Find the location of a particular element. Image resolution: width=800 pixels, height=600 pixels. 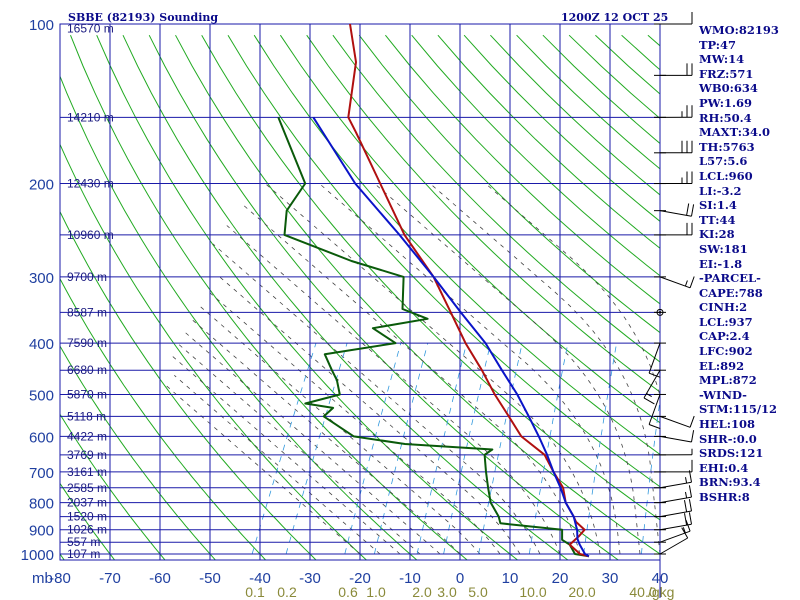

height-label: 14210 m is located at coordinates (90, 117).